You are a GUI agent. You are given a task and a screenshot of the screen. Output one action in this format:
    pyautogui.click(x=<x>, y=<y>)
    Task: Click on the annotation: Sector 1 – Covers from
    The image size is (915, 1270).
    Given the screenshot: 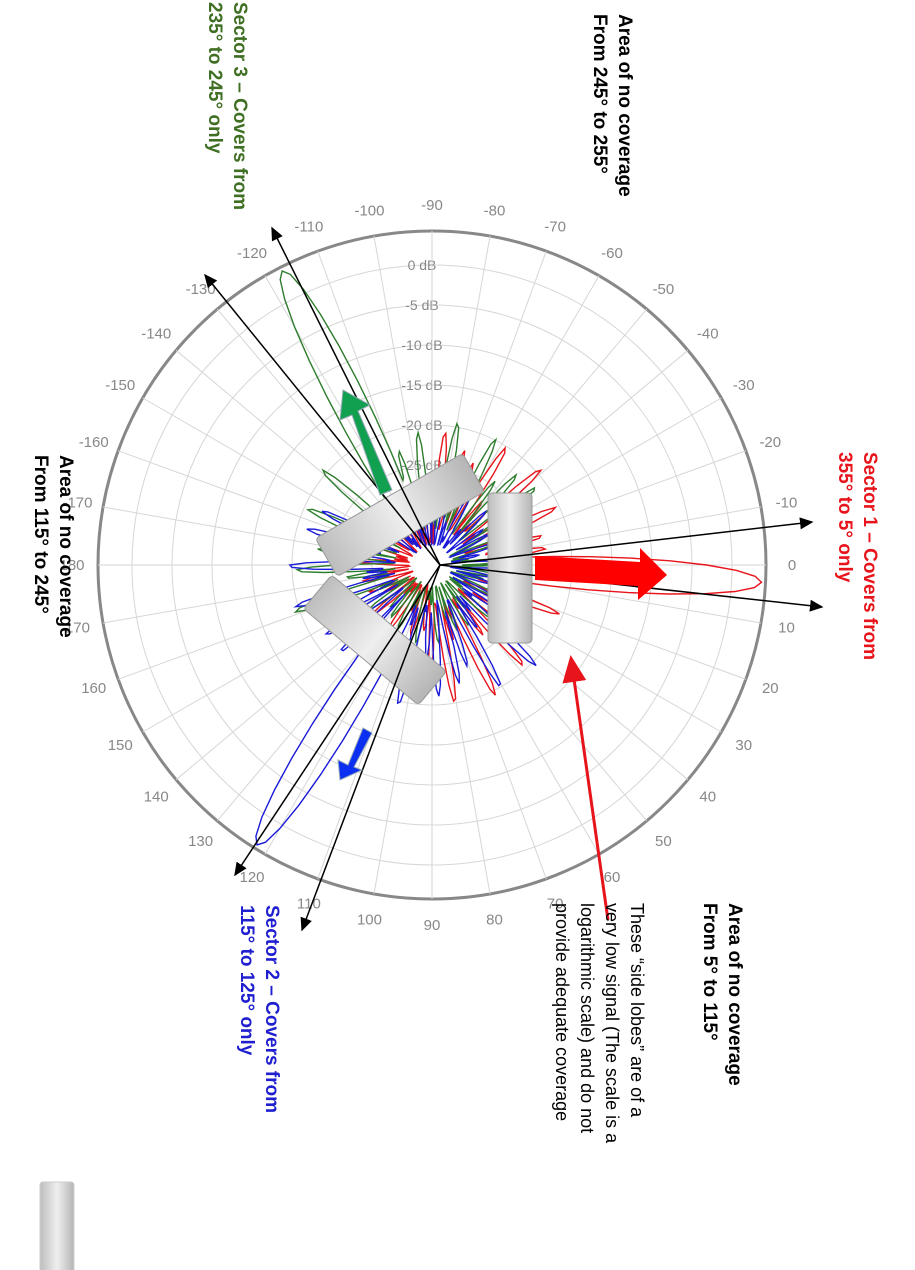 What is the action you would take?
    pyautogui.click(x=869, y=556)
    